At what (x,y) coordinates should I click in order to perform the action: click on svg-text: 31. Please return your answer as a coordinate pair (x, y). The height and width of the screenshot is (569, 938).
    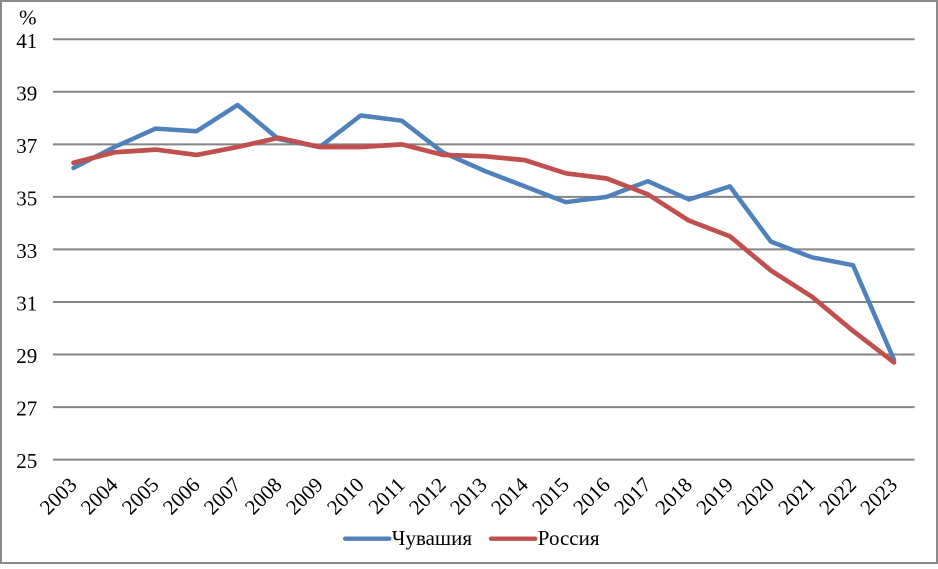
    Looking at the image, I should click on (26, 304).